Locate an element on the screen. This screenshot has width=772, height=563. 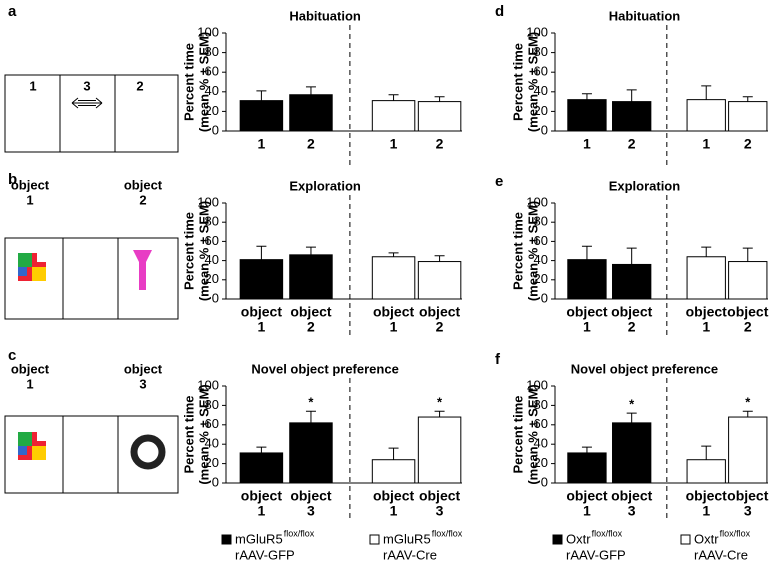
y-tick-label: 40 is located at coordinates (541, 443).